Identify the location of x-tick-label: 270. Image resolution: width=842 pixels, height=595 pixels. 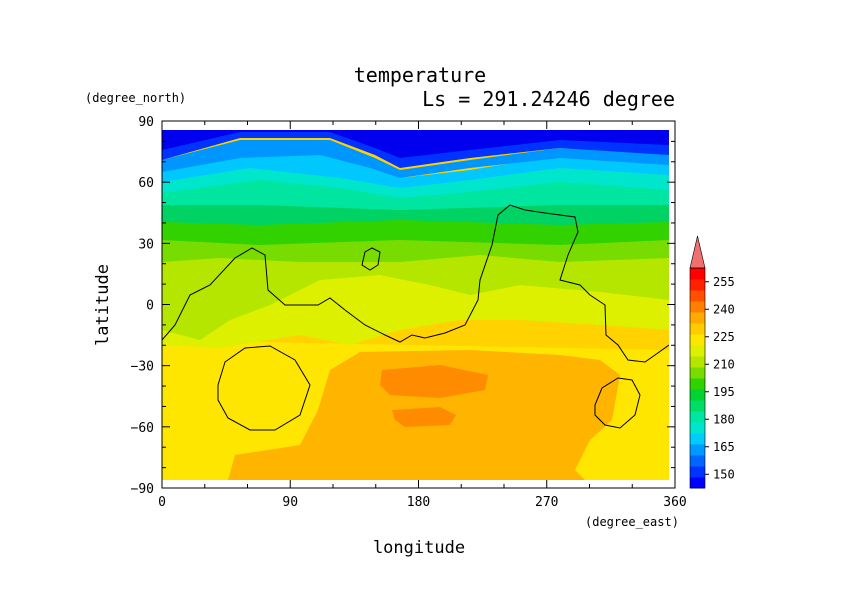
(546, 502).